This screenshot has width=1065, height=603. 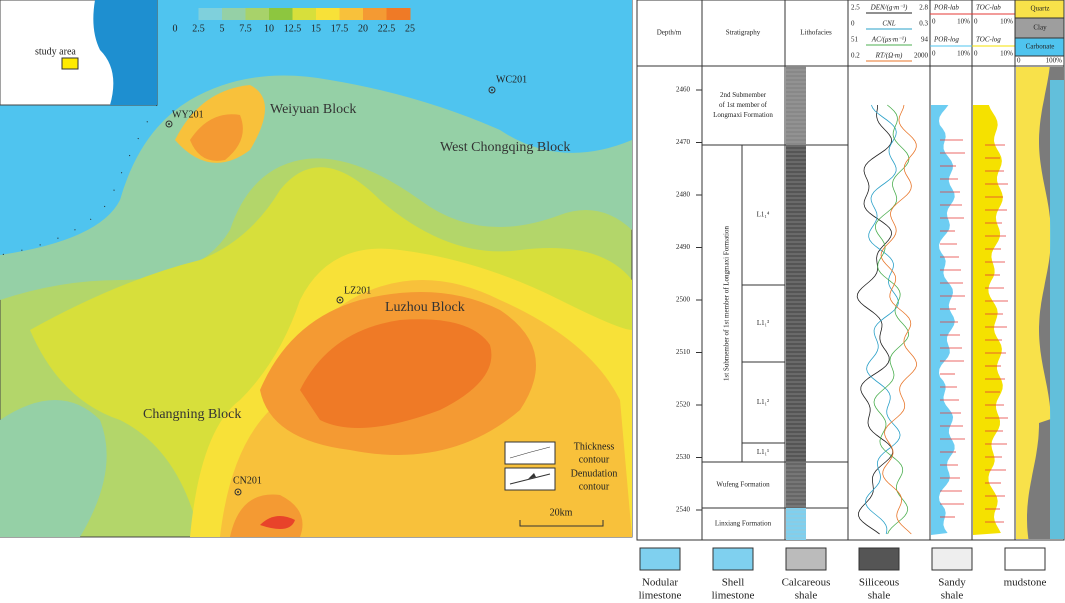 I want to click on lithology-label: Shell, so click(x=733, y=583).